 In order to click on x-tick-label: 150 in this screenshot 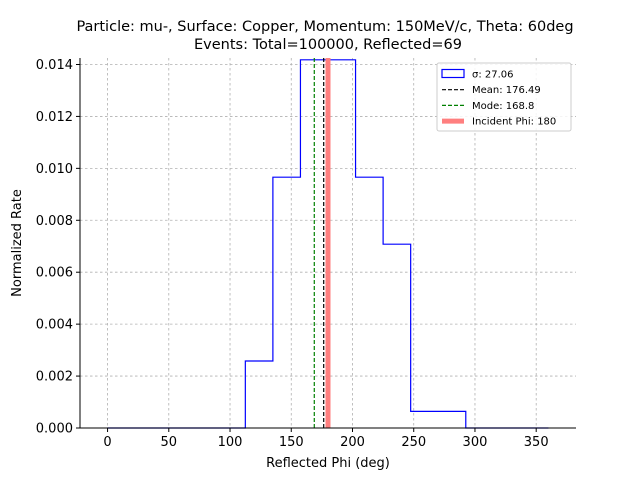, I will do `click(291, 442)`.